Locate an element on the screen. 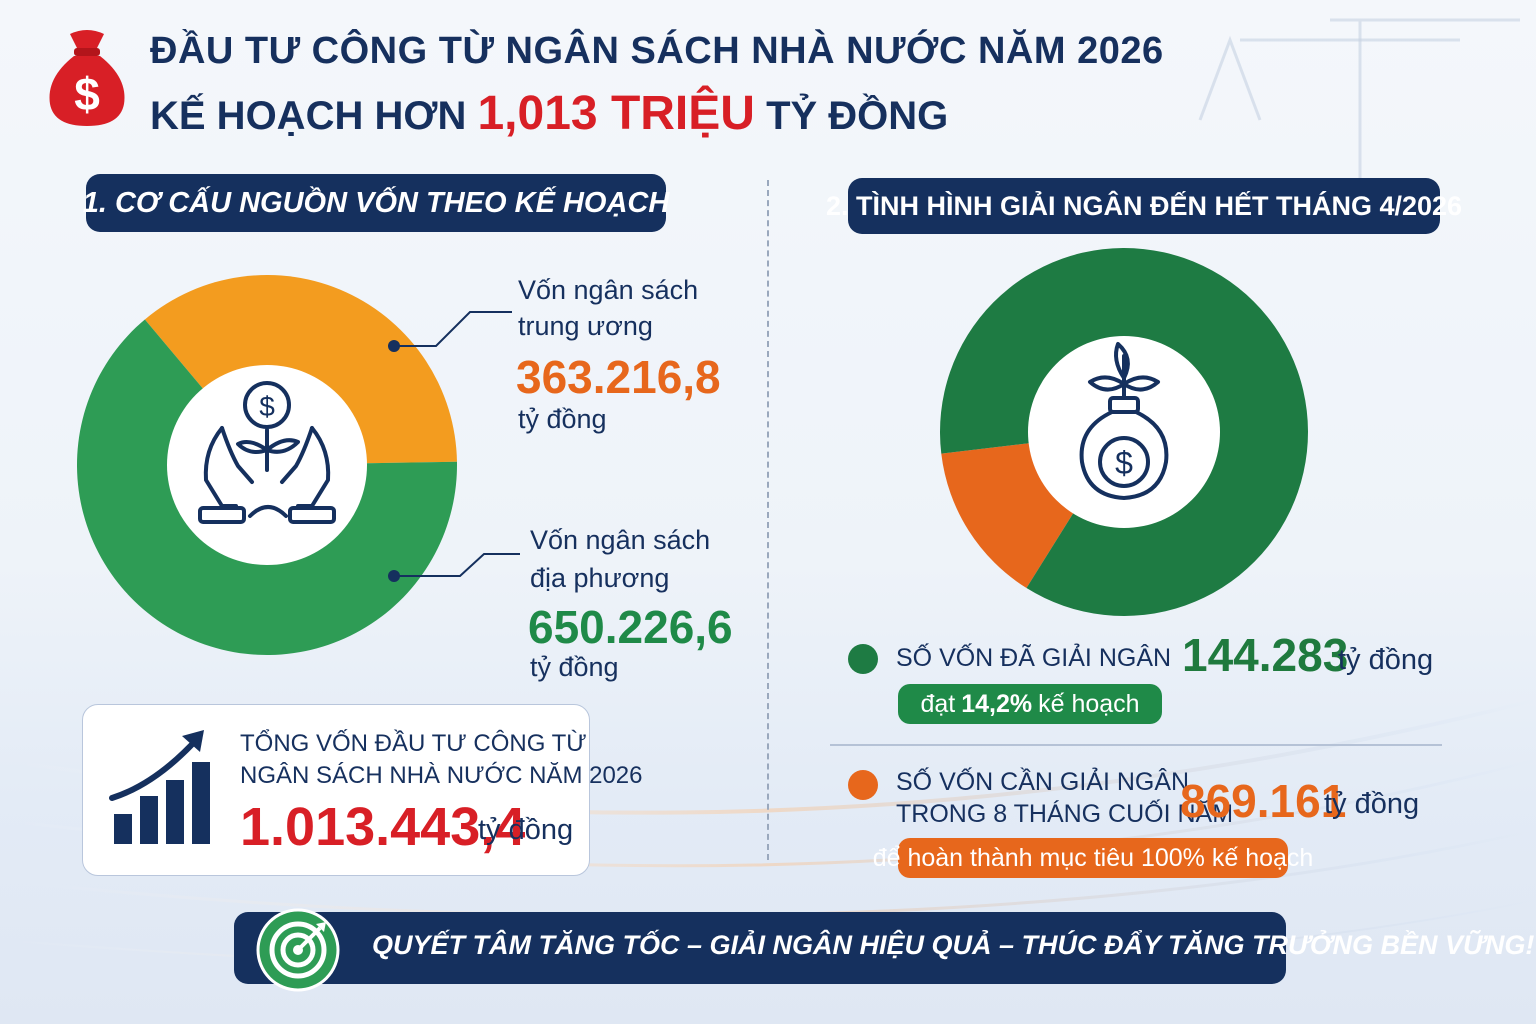 The height and width of the screenshot is (1024, 1536). central-budget-label-line2: trung ương is located at coordinates (585, 326).